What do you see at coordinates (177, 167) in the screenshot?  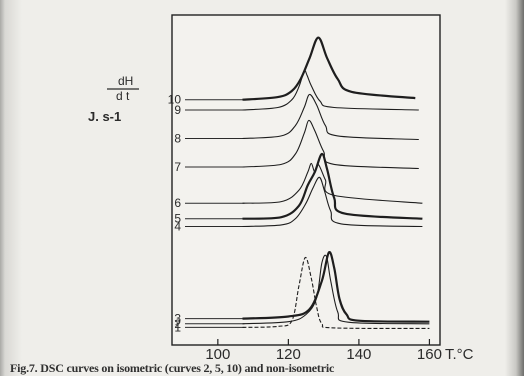 I see `curve-label-7: 7` at bounding box center [177, 167].